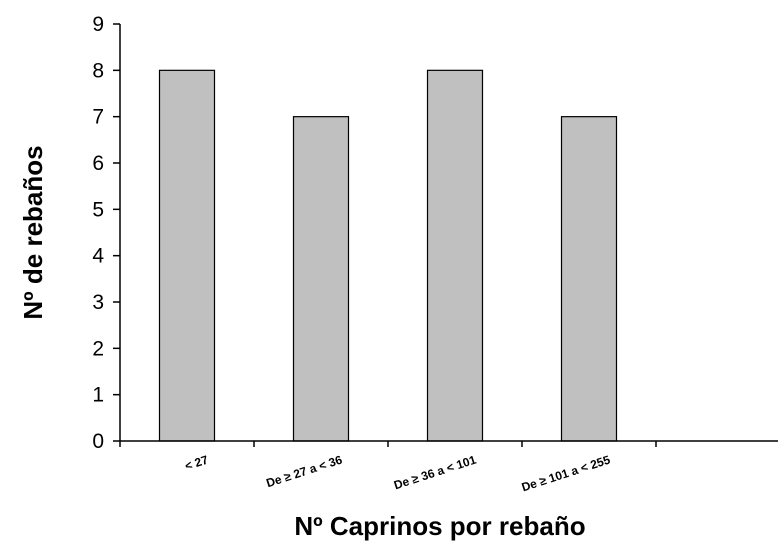 The width and height of the screenshot is (780, 550). I want to click on y-tick-label: 9, so click(98, 24).